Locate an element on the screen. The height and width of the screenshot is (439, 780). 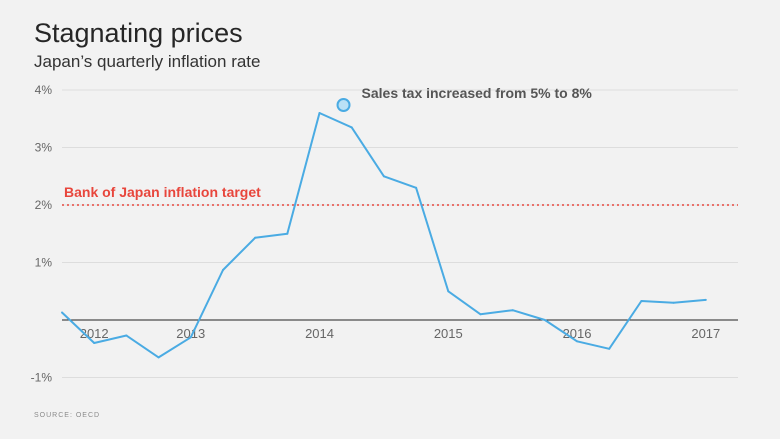
chart-title: Stagnating prices is located at coordinates (138, 33).